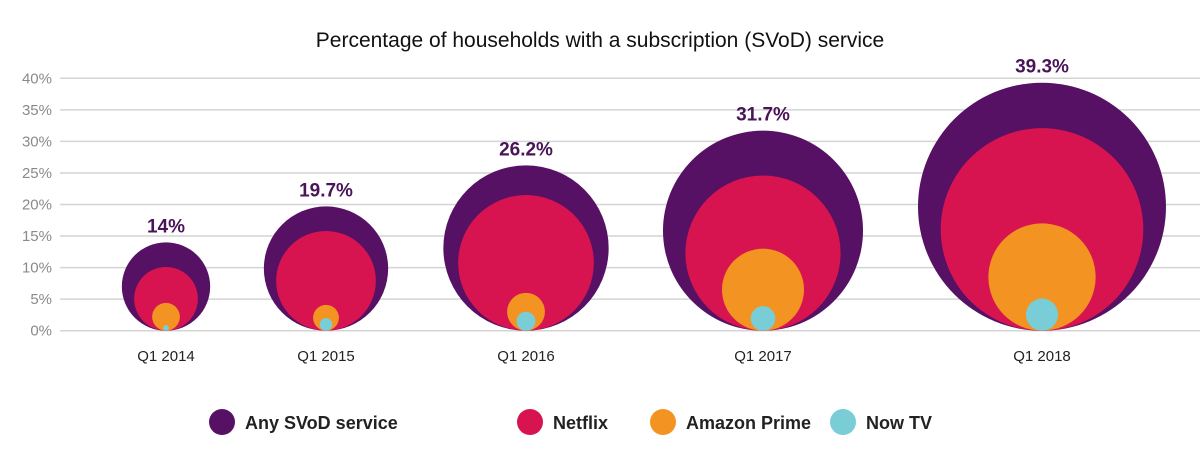 This screenshot has width=1200, height=455. What do you see at coordinates (899, 423) in the screenshot?
I see `legend-label: Now TV` at bounding box center [899, 423].